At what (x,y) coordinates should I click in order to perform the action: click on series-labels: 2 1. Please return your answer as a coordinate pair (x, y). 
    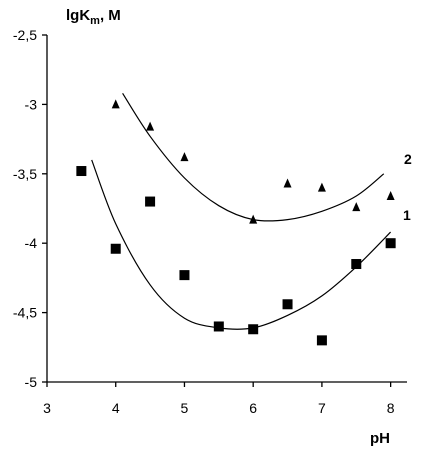
    Looking at the image, I should click on (407, 187).